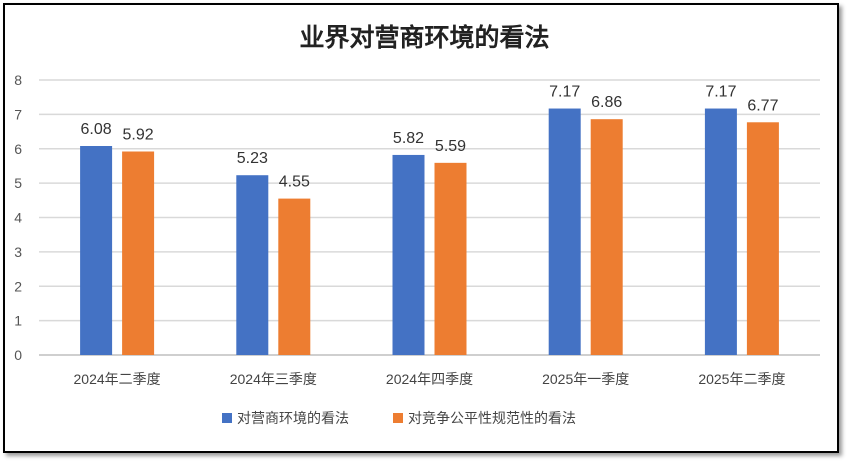 The height and width of the screenshot is (461, 849). What do you see at coordinates (18, 80) in the screenshot?
I see `y-tick-label: 8` at bounding box center [18, 80].